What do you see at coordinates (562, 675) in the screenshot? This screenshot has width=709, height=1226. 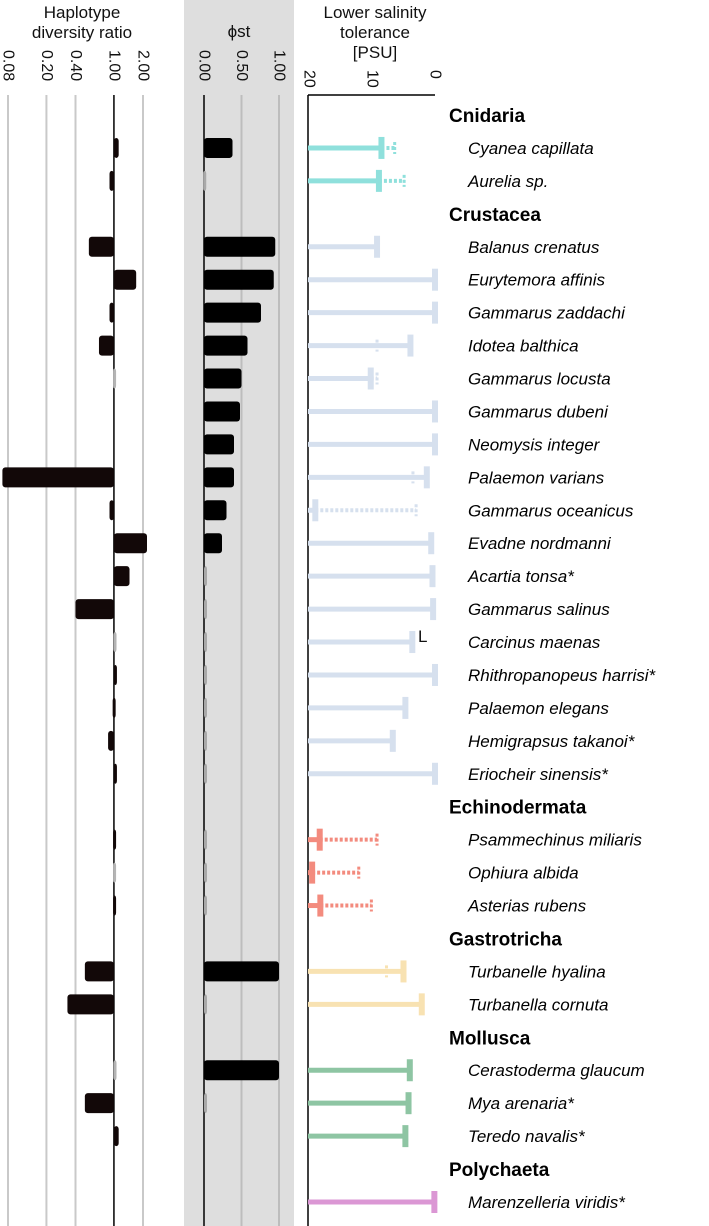 I see `species-label: Rhithropanopeus harrisi*` at bounding box center [562, 675].